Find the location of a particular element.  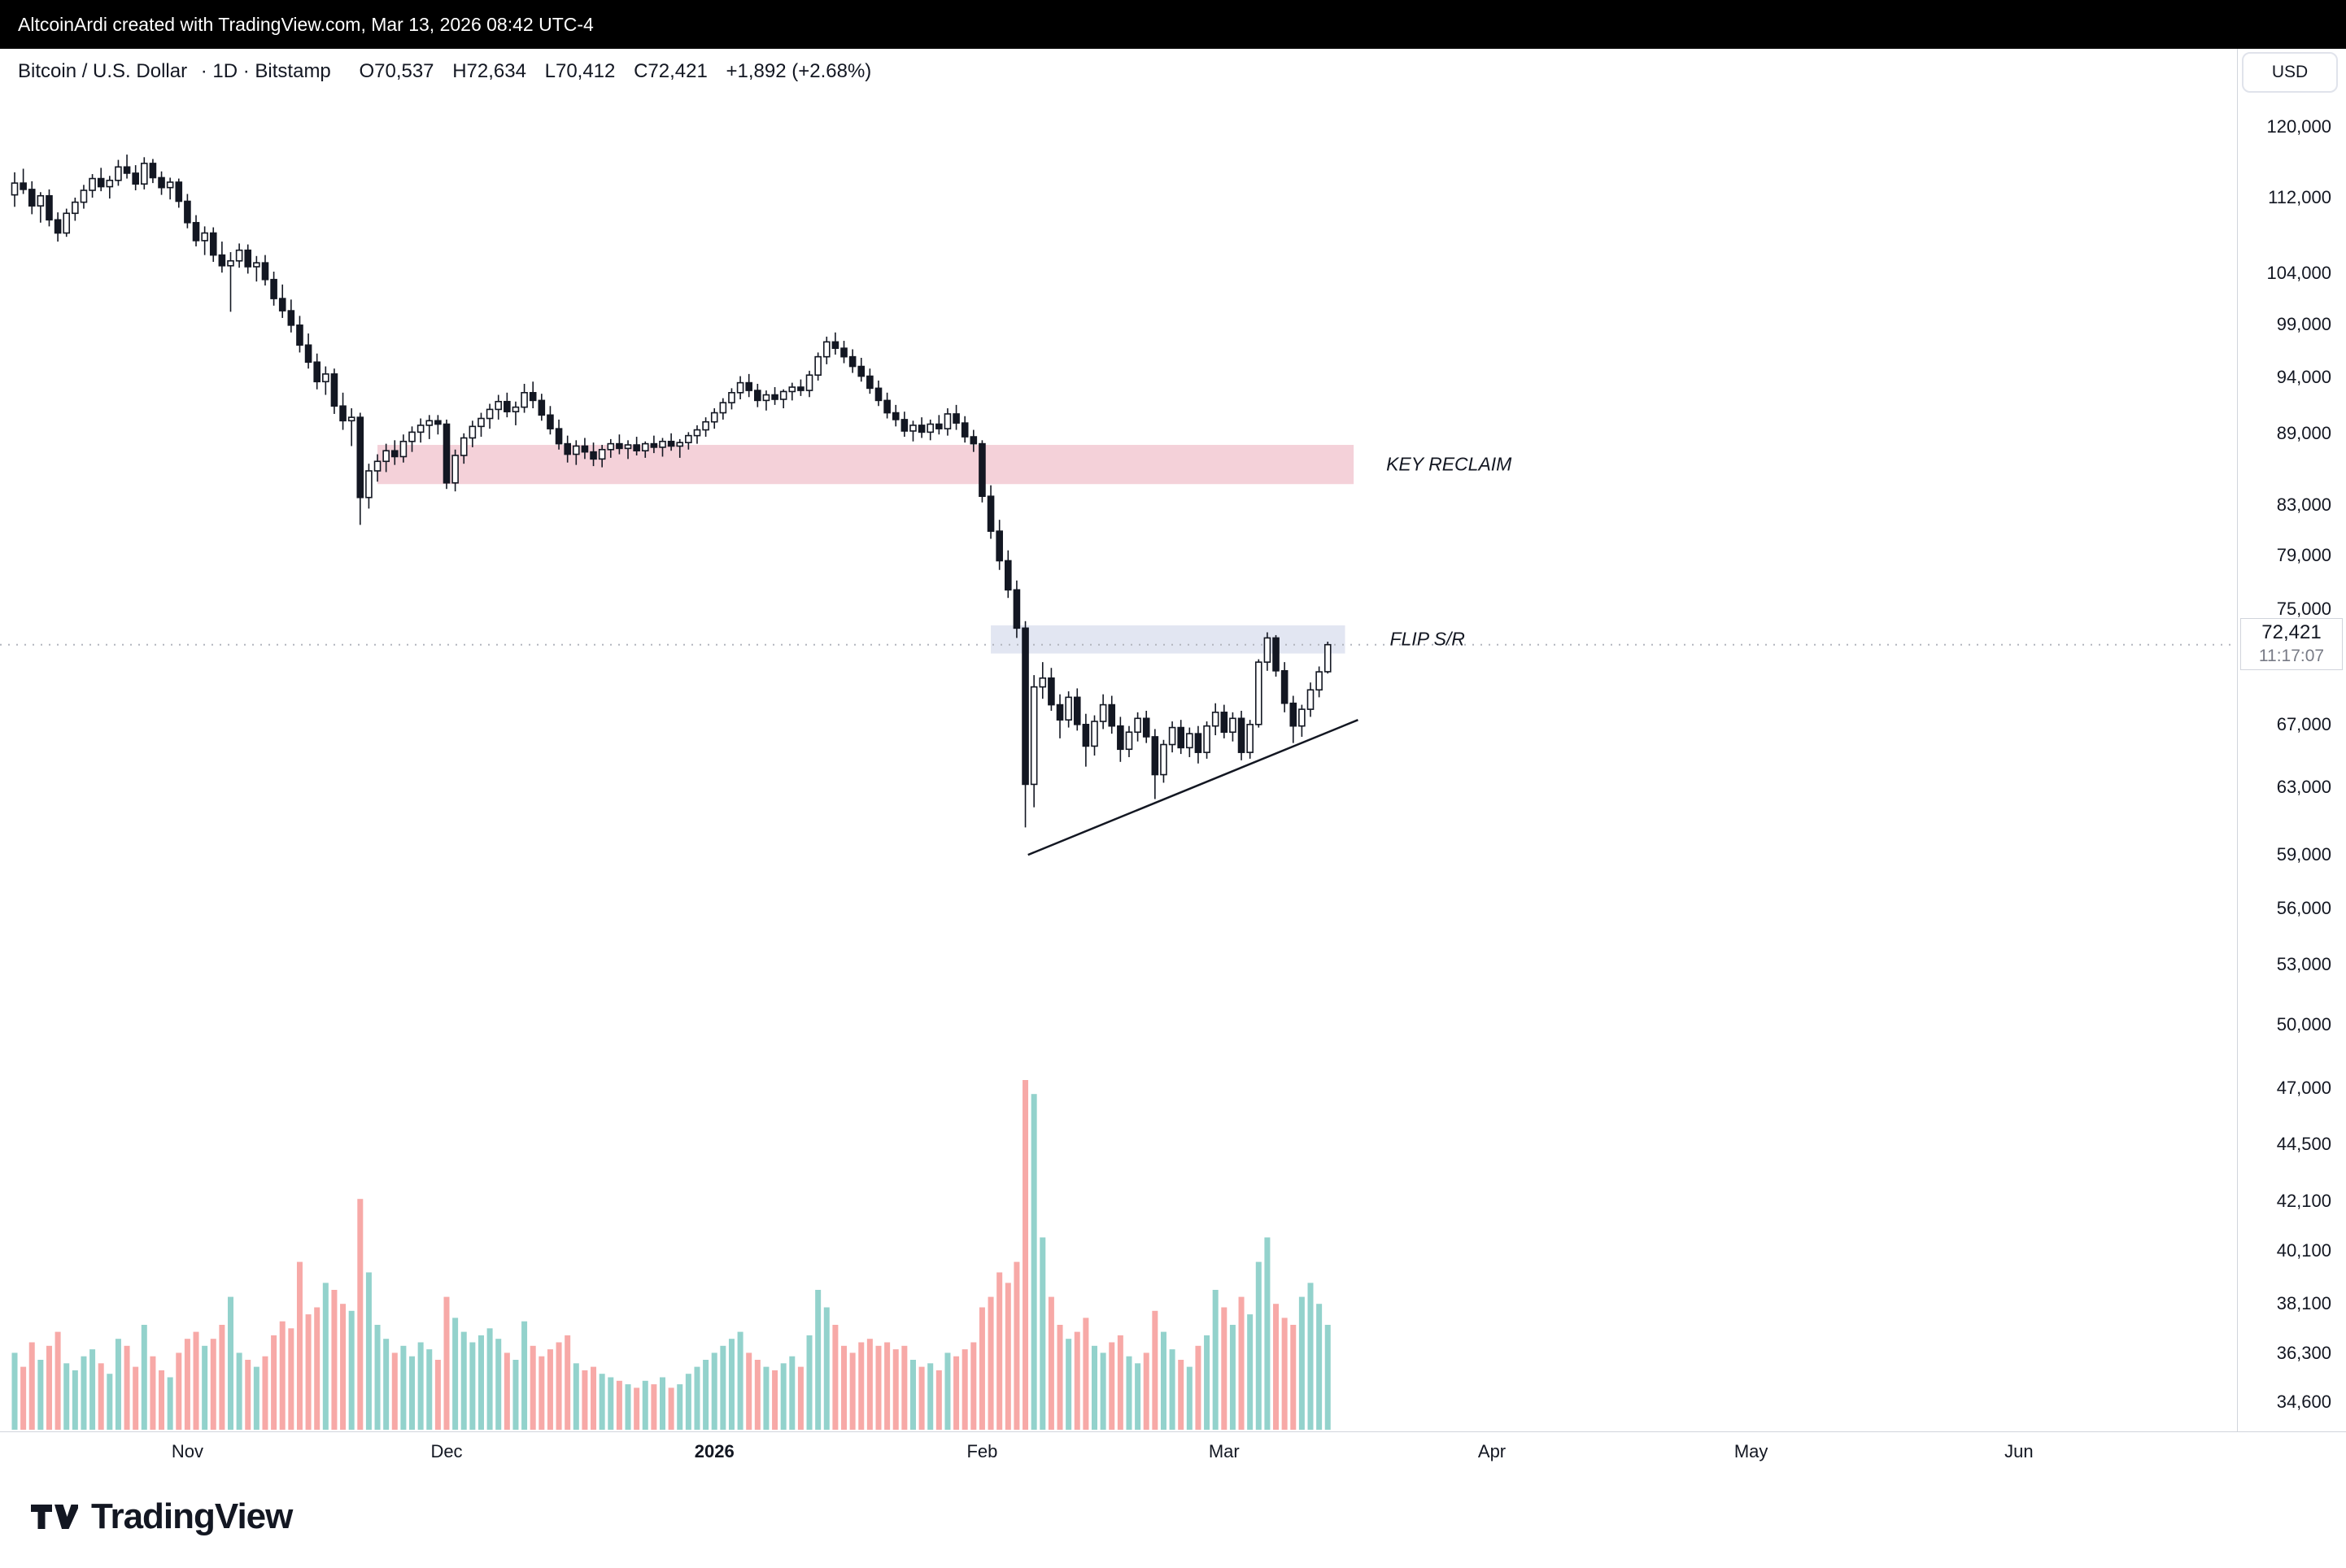

flip-sr-zone is located at coordinates (1168, 639).